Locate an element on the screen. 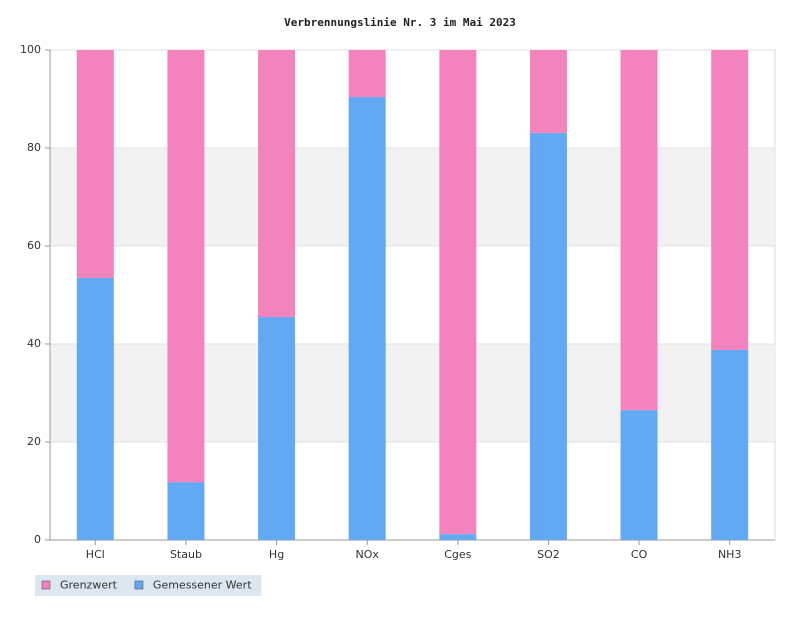 Image resolution: width=800 pixels, height=619 pixels. x-tick-label: NH3 is located at coordinates (730, 554).